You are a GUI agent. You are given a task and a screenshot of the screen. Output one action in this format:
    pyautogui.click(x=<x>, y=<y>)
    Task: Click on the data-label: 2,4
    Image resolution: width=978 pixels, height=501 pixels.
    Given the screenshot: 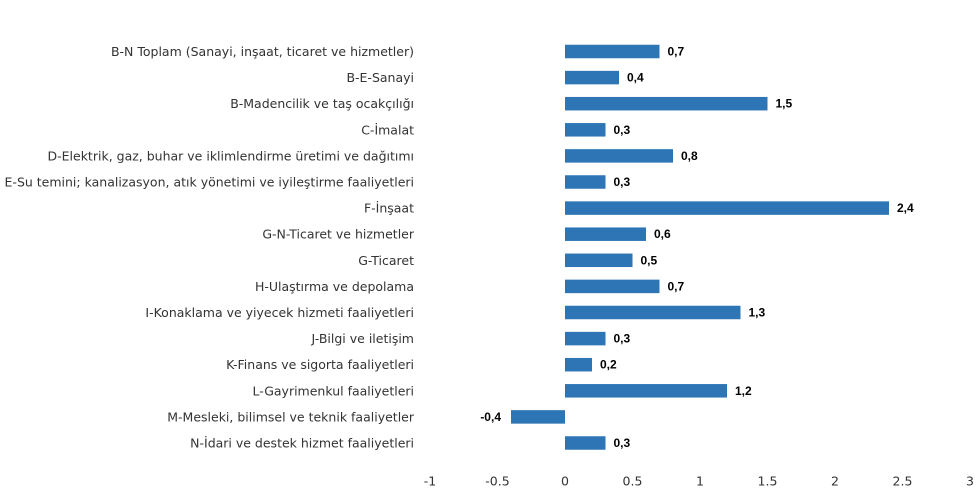 What is the action you would take?
    pyautogui.click(x=905, y=208)
    